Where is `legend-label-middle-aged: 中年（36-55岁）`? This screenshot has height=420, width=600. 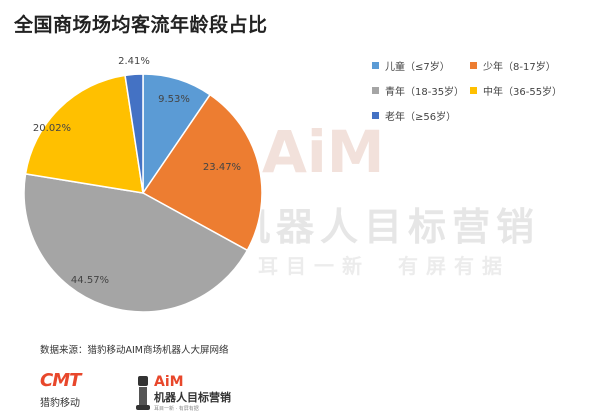 legend-label-middle-aged: 中年（36-55岁） is located at coordinates (523, 92).